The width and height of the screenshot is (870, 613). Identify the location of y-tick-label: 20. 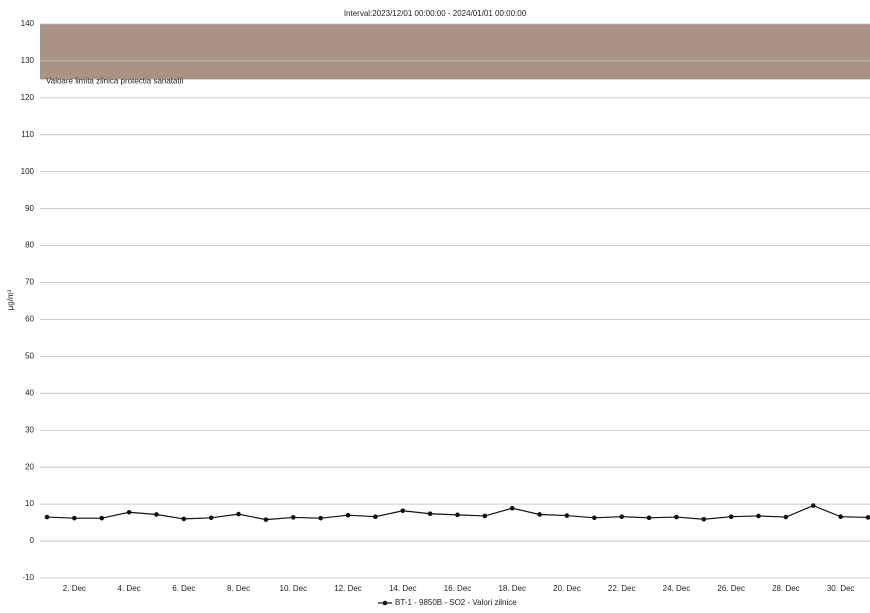
(29, 466).